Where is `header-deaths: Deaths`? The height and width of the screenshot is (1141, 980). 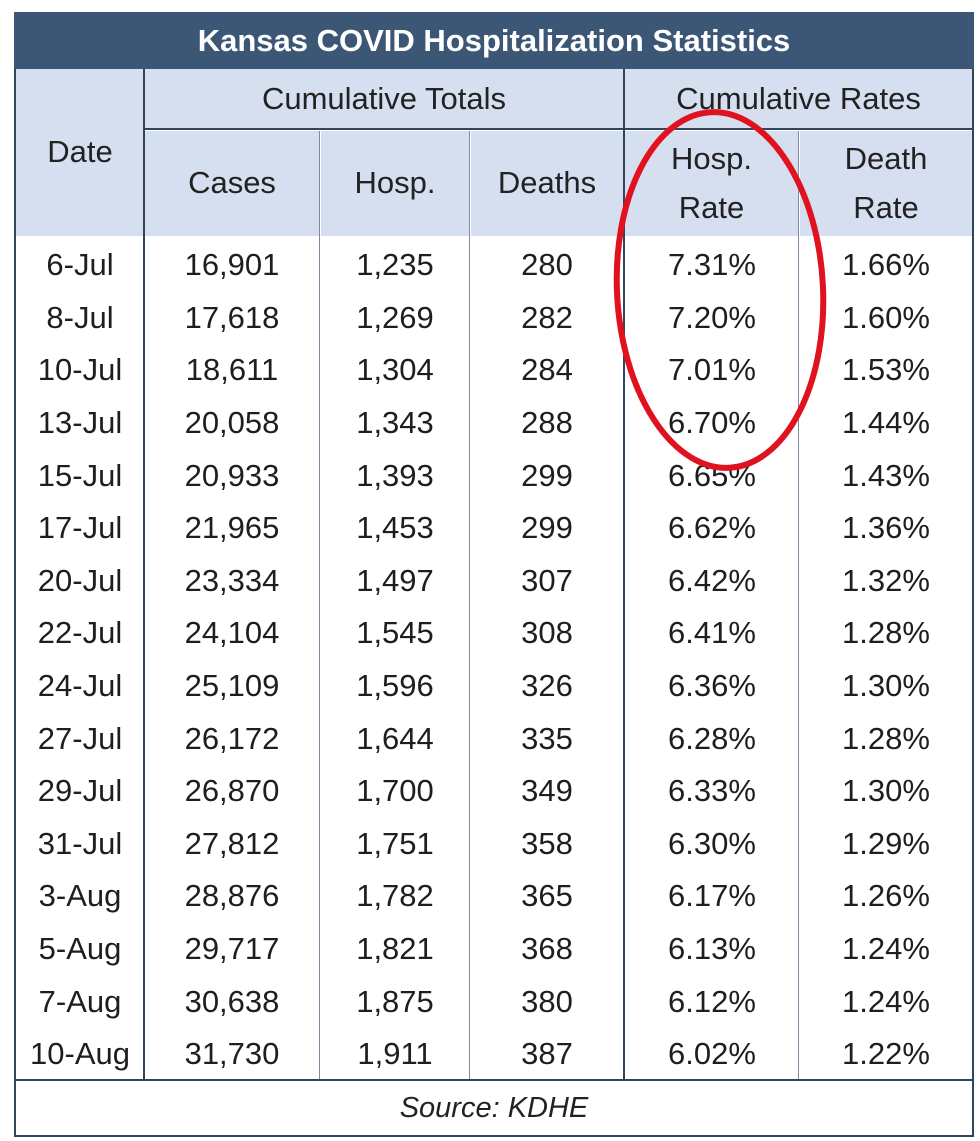 header-deaths: Deaths is located at coordinates (547, 183).